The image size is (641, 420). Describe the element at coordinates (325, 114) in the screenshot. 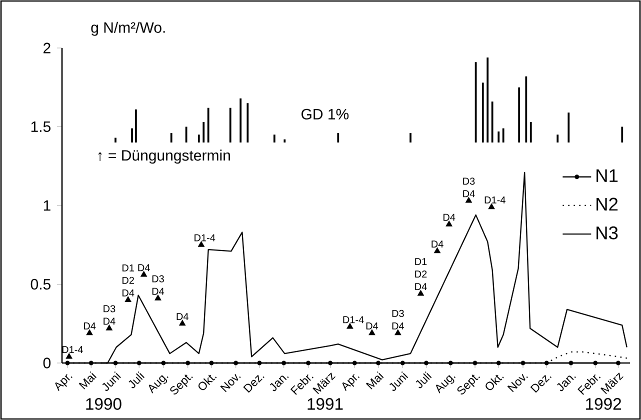

I see `series-label: GD 1%` at that location.